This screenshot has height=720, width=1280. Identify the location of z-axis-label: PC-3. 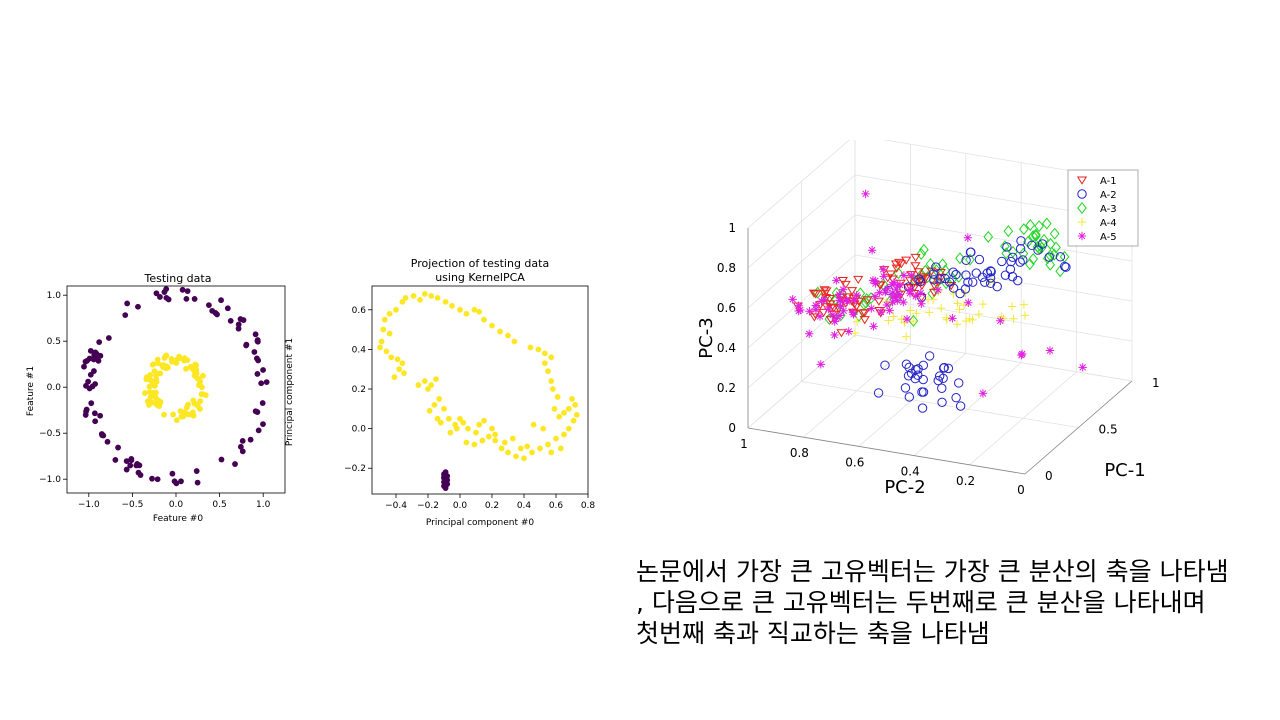
(706, 337).